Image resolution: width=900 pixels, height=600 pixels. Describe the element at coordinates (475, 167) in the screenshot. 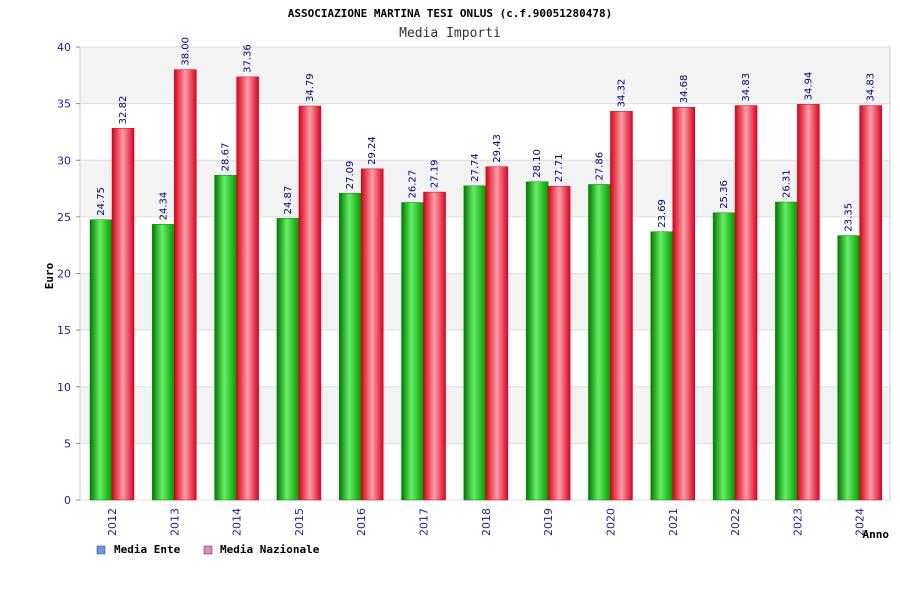

I see `value-label: 27.74` at that location.